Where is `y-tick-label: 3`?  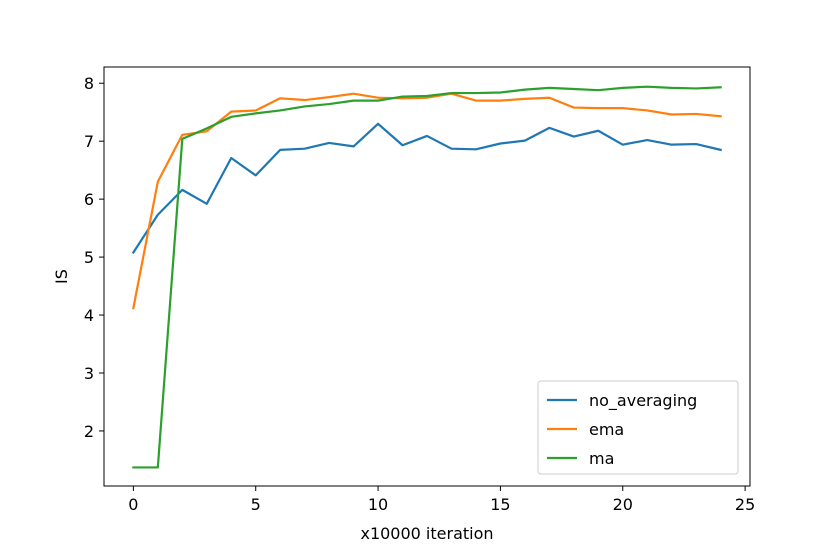 y-tick-label: 3 is located at coordinates (89, 373).